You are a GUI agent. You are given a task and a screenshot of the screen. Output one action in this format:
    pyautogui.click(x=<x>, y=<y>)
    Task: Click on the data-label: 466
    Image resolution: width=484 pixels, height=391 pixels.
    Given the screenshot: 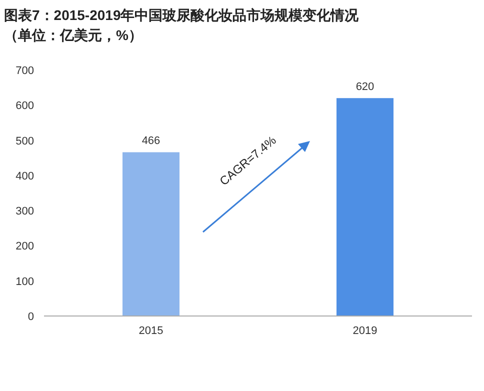 What is the action you would take?
    pyautogui.click(x=151, y=141)
    